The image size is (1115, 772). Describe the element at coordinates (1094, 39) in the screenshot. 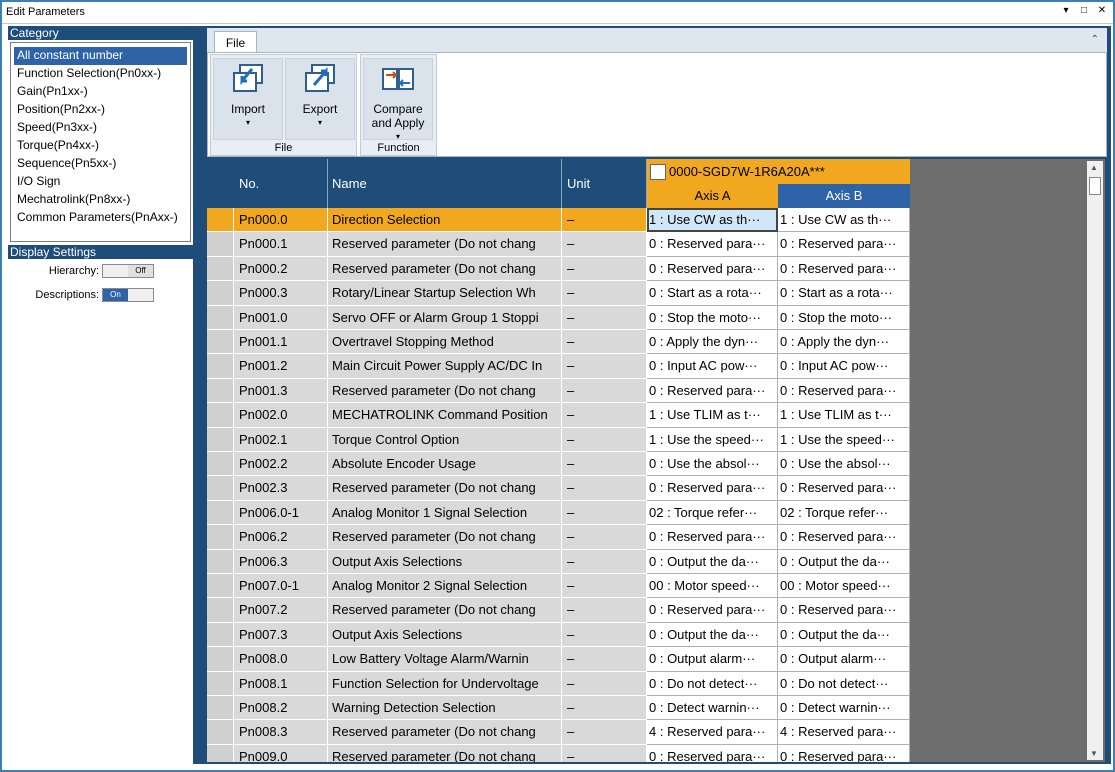

I see `ribbon-collapse-icon: ⌃` at that location.